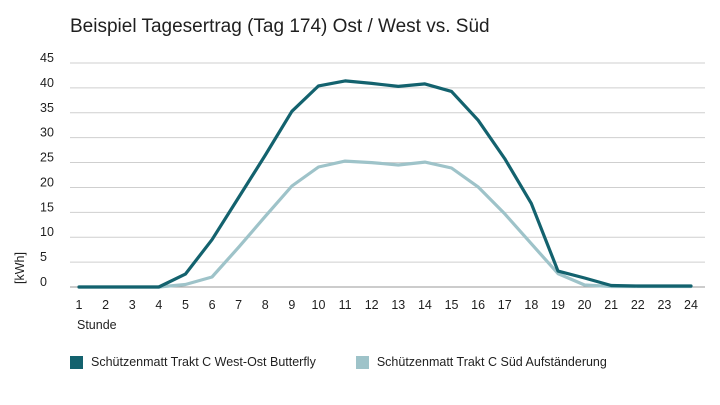  I want to click on legend-swatch-butterfly, so click(76, 362).